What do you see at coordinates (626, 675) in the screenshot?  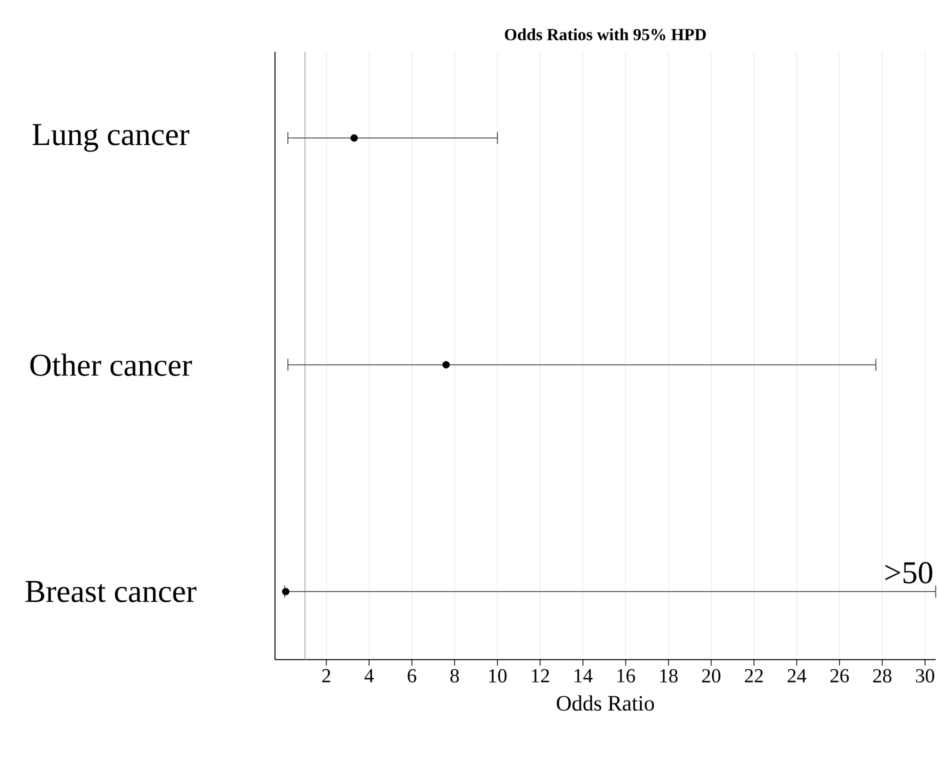 I see `x-tick-label: 16` at bounding box center [626, 675].